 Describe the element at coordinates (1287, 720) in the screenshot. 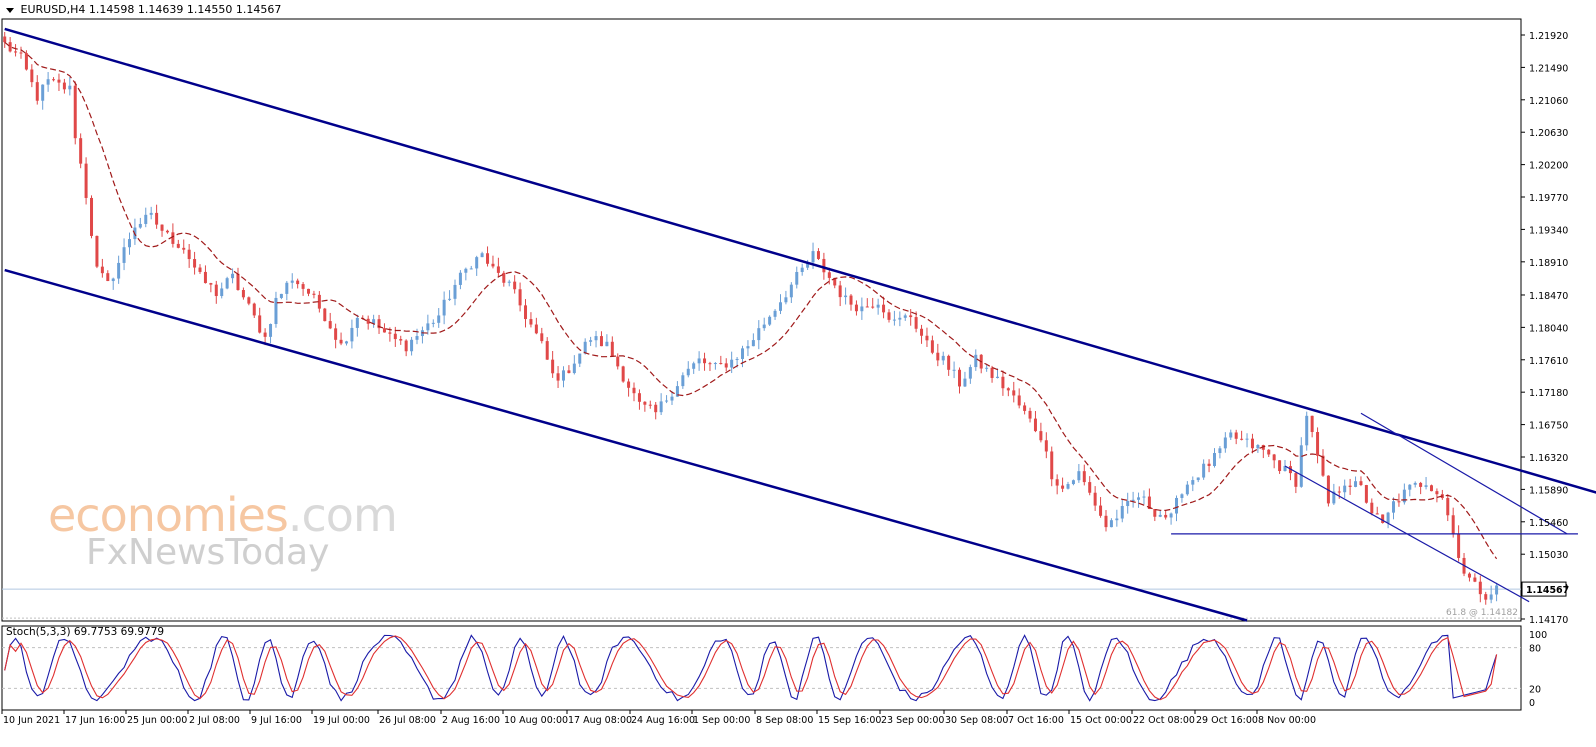

I see `time-tick-label: 8 Nov 00:00` at that location.